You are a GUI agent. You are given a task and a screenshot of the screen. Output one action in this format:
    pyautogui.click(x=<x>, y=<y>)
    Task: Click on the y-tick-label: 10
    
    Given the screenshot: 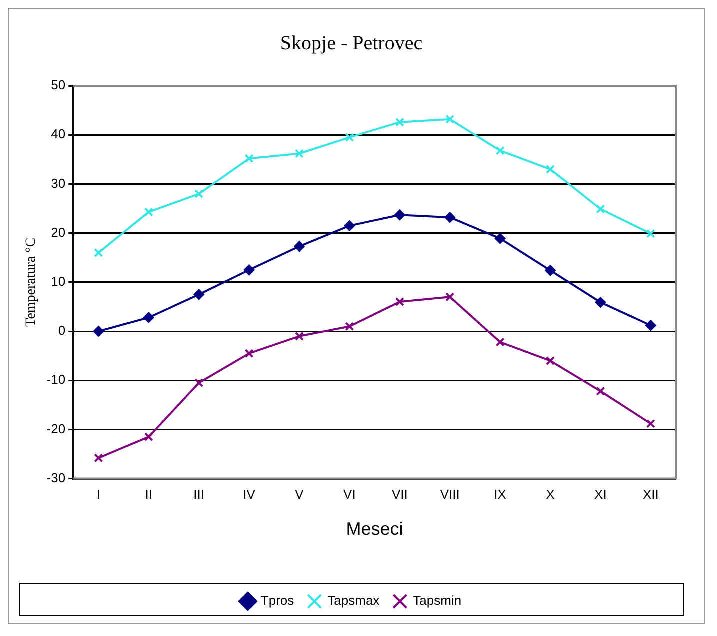 What is the action you would take?
    pyautogui.click(x=58, y=281)
    